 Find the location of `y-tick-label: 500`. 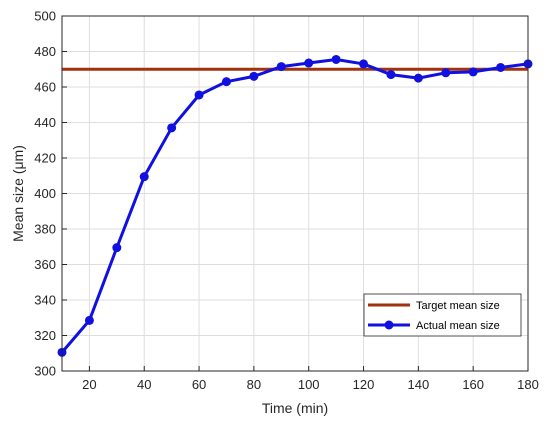

y-tick-label: 500 is located at coordinates (45, 16).